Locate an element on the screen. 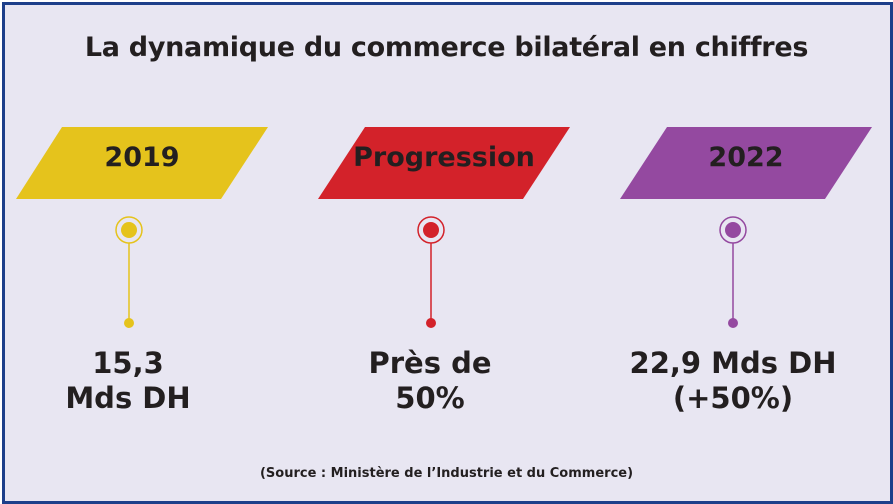  marker-dot-2019 is located at coordinates (129, 230).